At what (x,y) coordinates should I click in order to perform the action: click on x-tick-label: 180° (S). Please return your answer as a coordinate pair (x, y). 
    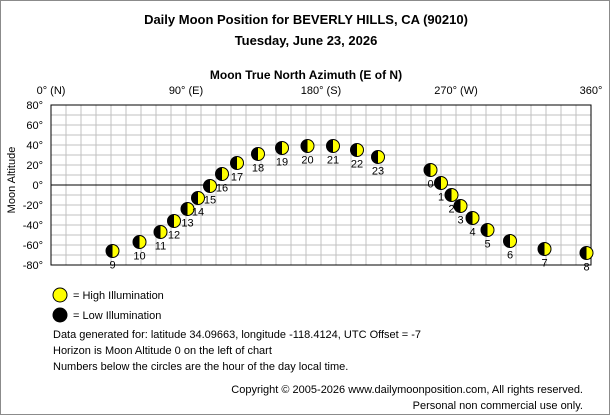
    Looking at the image, I should click on (321, 91).